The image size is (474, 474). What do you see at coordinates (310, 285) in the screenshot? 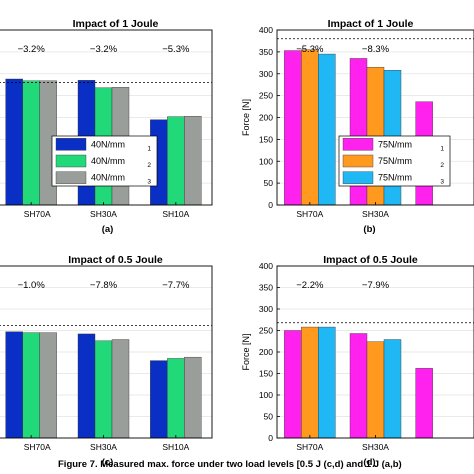
I see `percent-label: −2.2%` at bounding box center [310, 285].